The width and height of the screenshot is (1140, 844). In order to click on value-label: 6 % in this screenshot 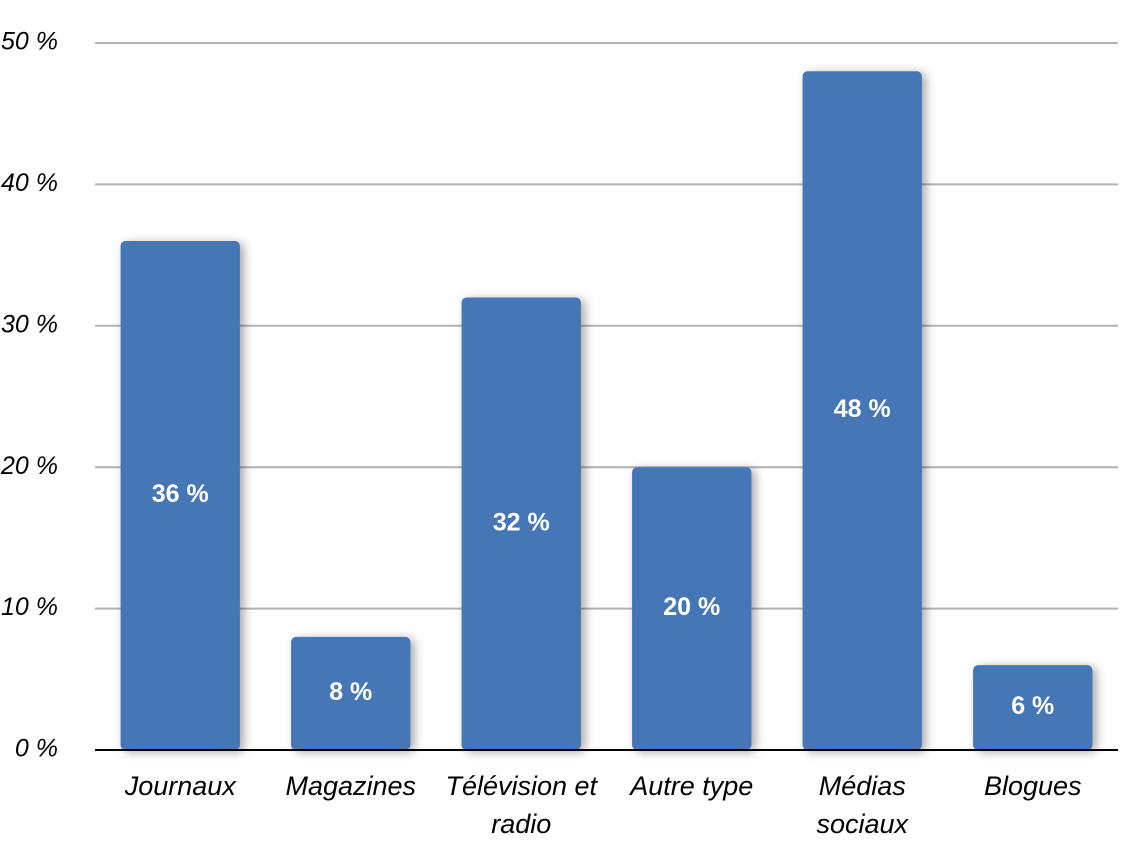, I will do `click(1032, 706)`.